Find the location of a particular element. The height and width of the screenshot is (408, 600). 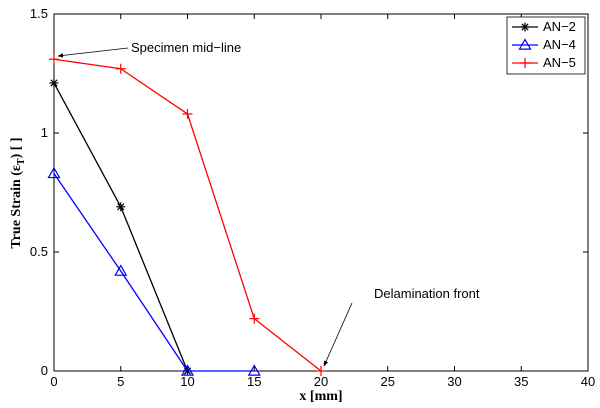

y-tick-label: 0 is located at coordinates (44, 370).